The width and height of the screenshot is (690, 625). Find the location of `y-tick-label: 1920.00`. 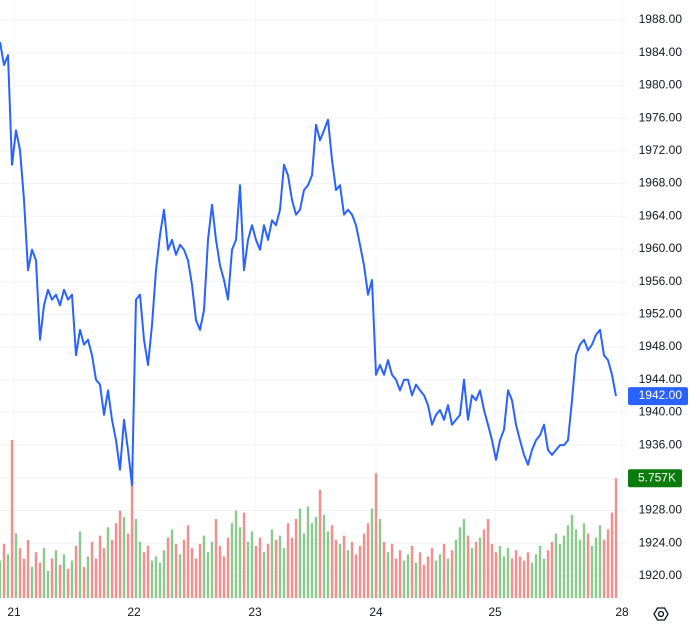

y-tick-label: 1920.00 is located at coordinates (661, 575).